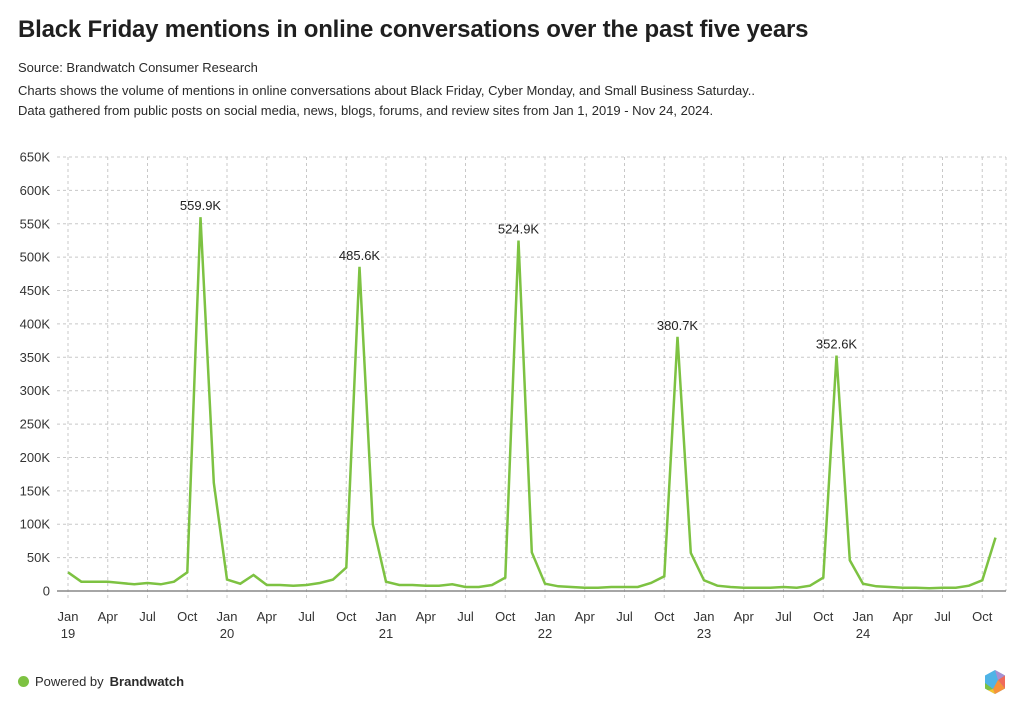 This screenshot has width=1024, height=712. I want to click on y-tick-label: 450K, so click(35, 290).